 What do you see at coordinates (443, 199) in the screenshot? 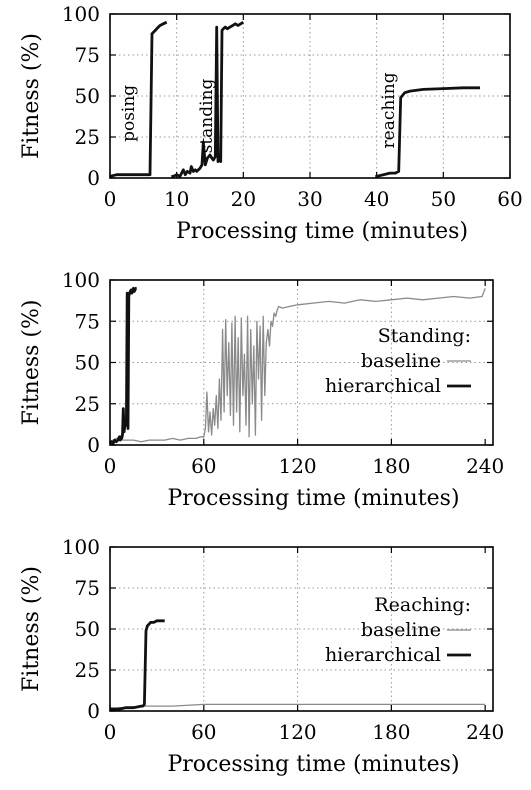
I see `x-tick-label: 50` at bounding box center [443, 199].